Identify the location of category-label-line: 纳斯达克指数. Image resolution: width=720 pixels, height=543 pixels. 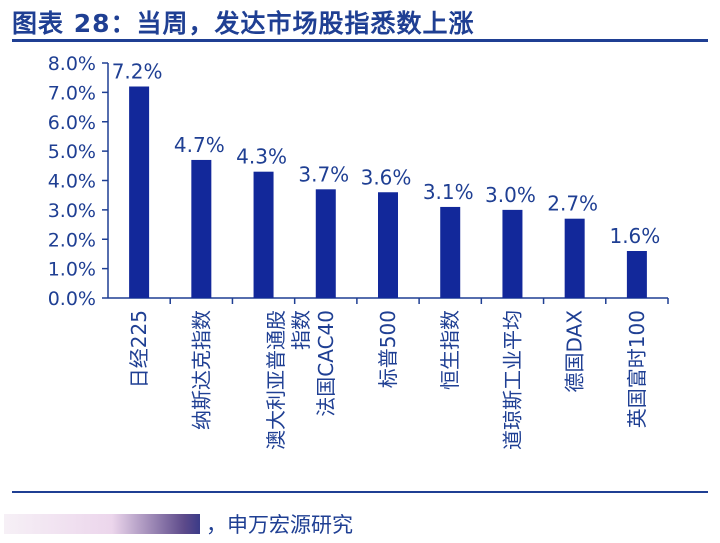
(201, 370).